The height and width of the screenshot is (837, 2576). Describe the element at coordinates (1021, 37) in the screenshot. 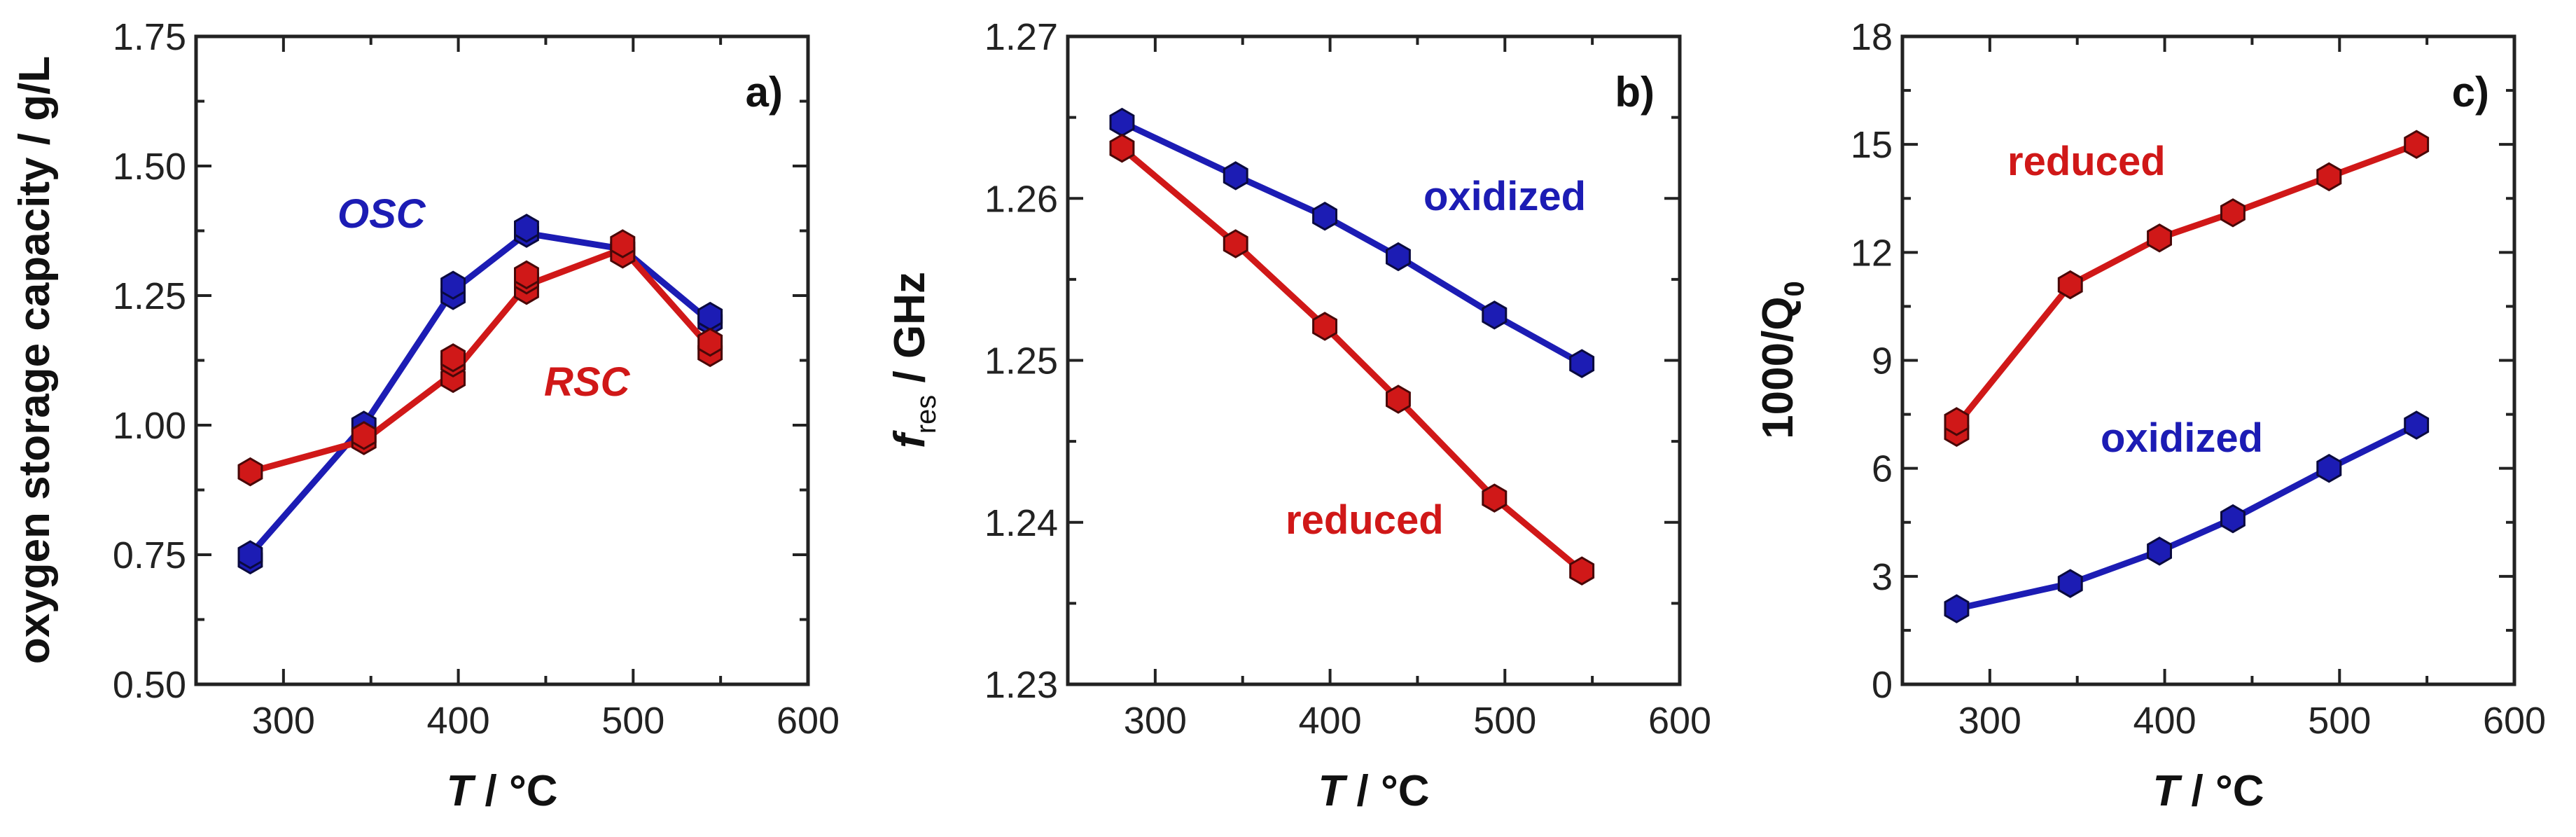

I see `y-tick-label: 1.27` at that location.